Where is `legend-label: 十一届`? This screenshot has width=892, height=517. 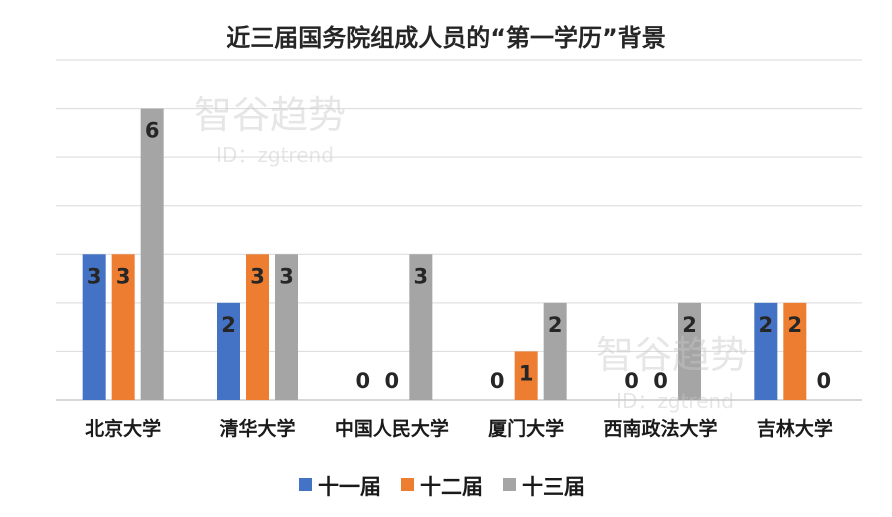 legend-label: 十一届 is located at coordinates (349, 487).